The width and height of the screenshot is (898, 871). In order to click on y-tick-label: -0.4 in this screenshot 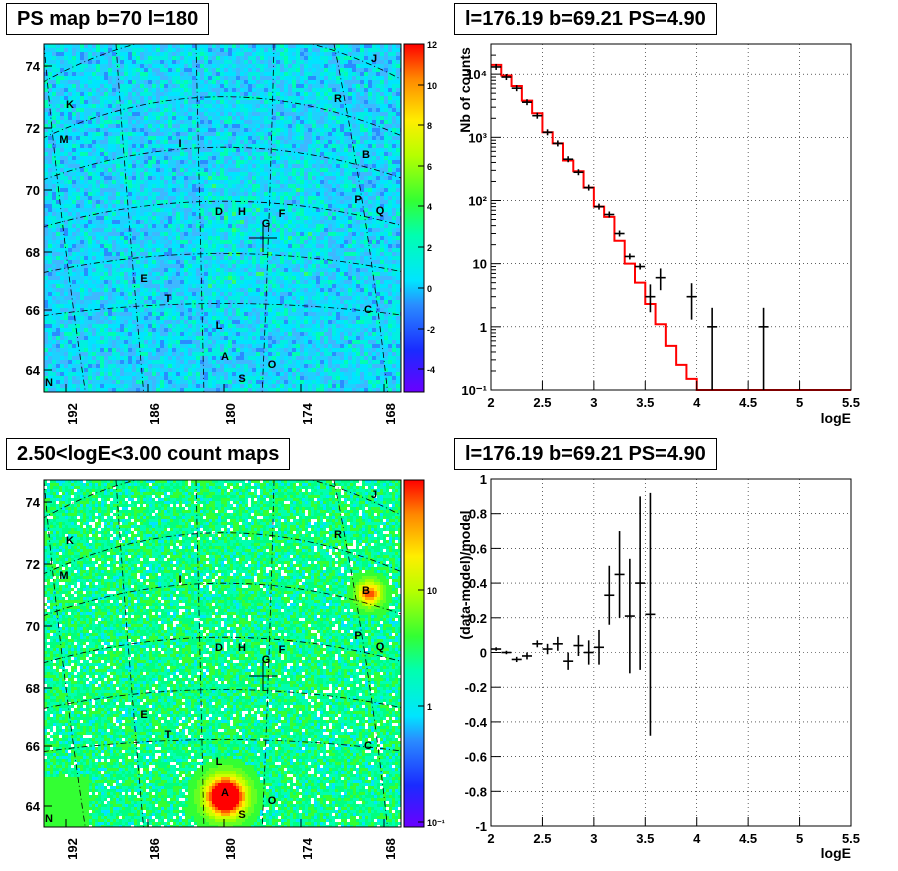, I will do `click(476, 722)`.